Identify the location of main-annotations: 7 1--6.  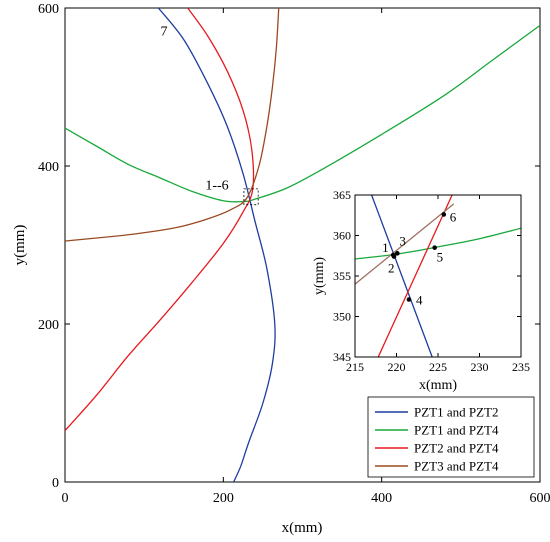
(194, 109).